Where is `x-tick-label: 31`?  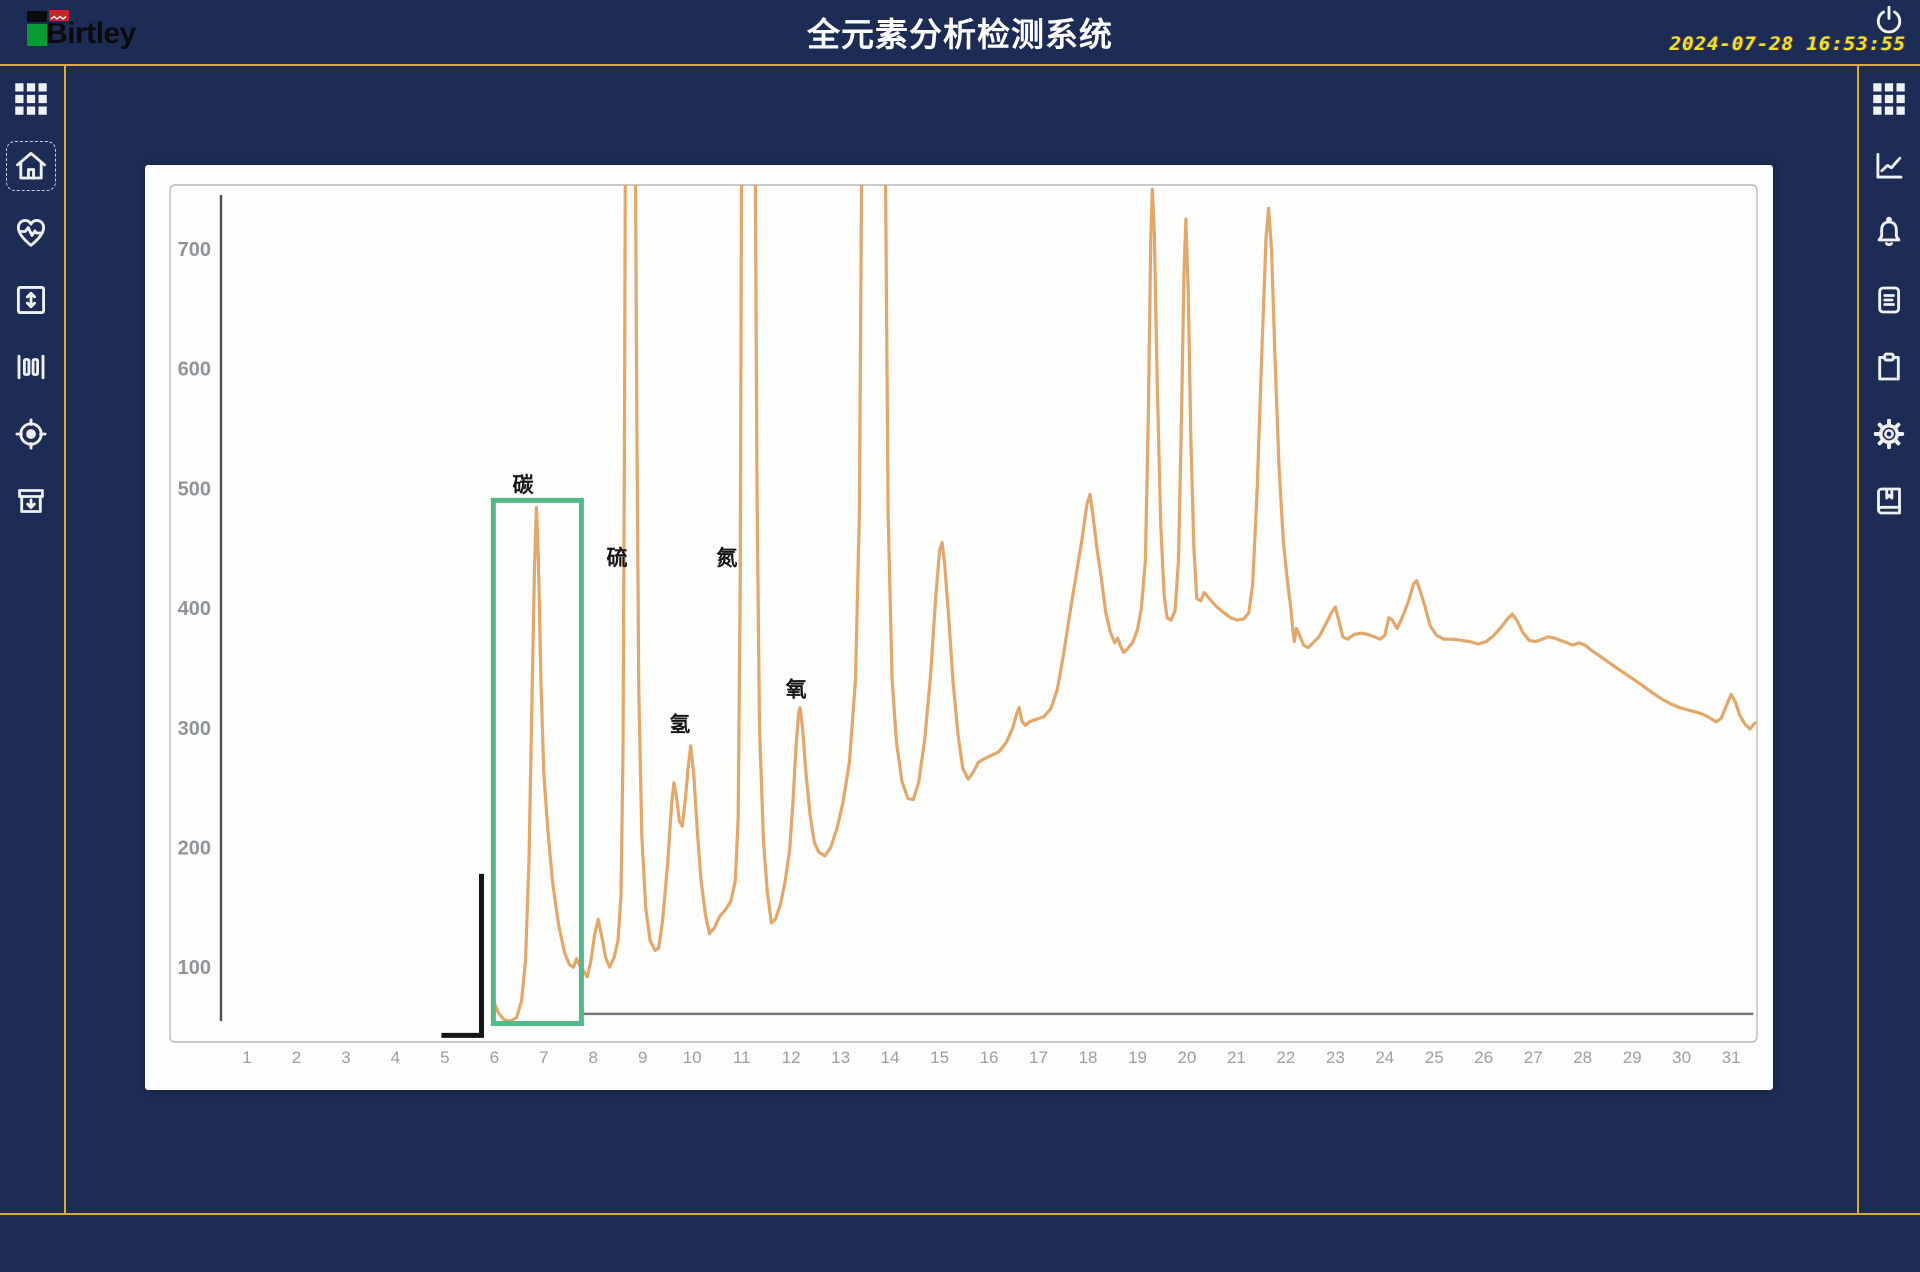 x-tick-label: 31 is located at coordinates (1731, 1057).